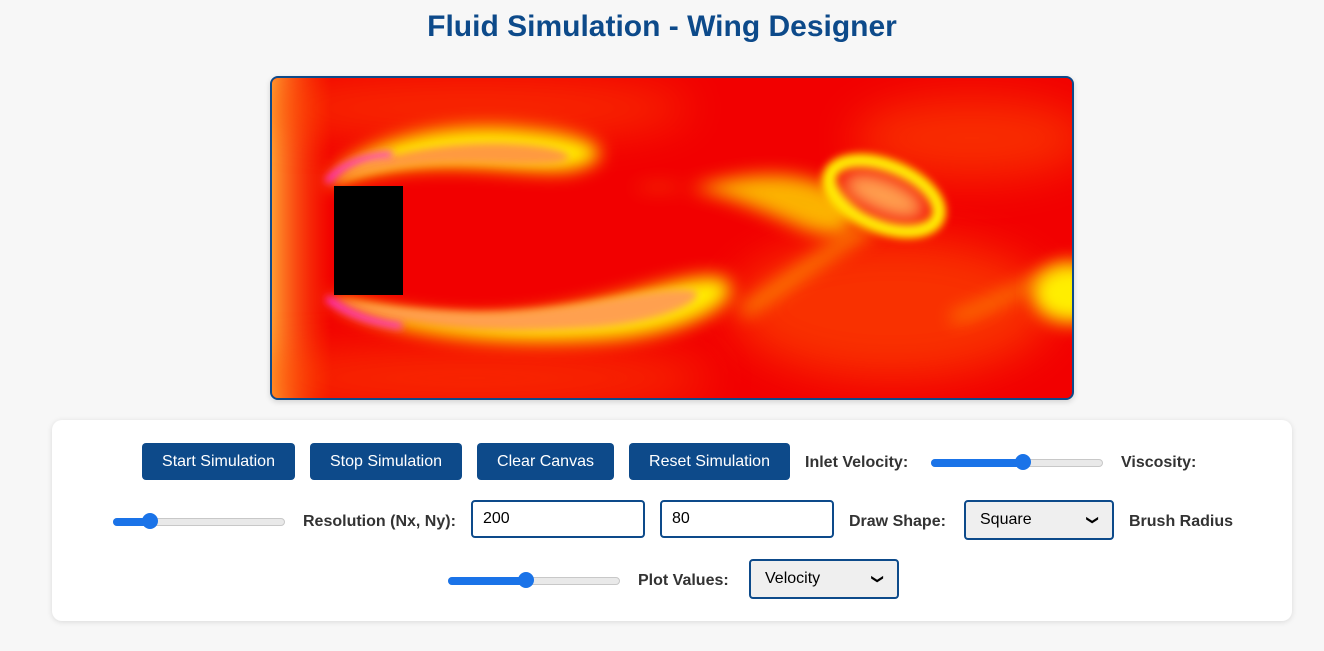 This screenshot has height=651, width=1324. What do you see at coordinates (386, 461) in the screenshot?
I see `stop-simulation-button: Stop Simulation` at bounding box center [386, 461].